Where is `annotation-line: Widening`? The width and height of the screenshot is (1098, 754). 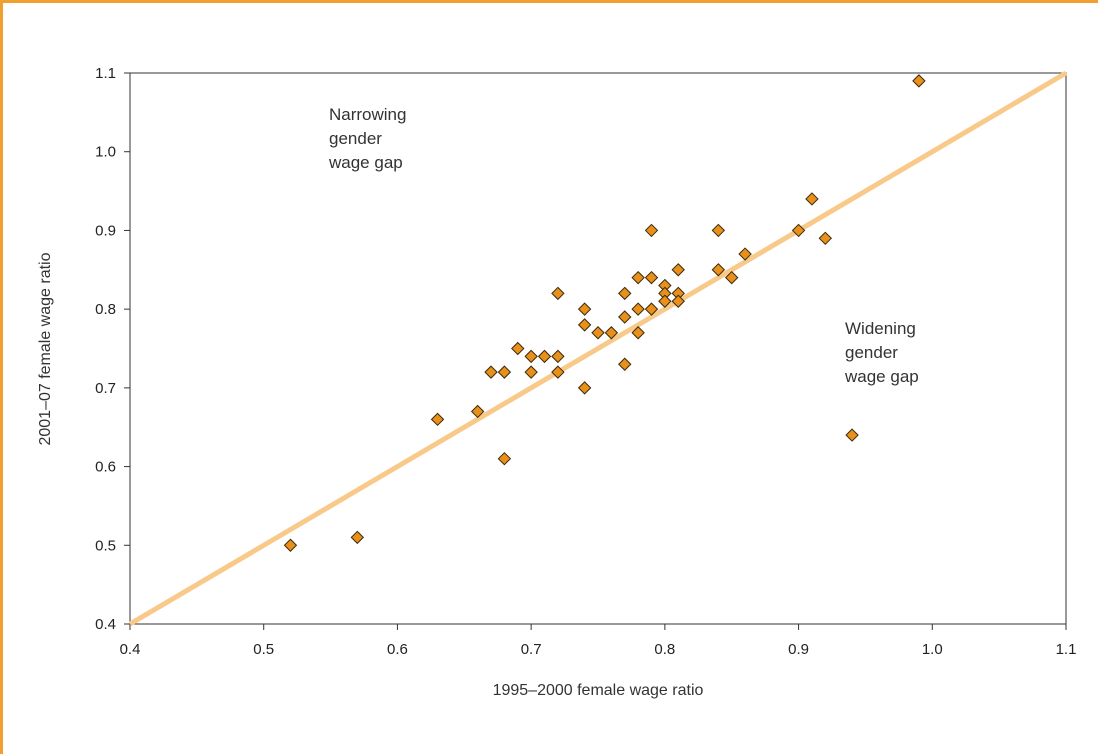 annotation-line: Widening is located at coordinates (880, 328).